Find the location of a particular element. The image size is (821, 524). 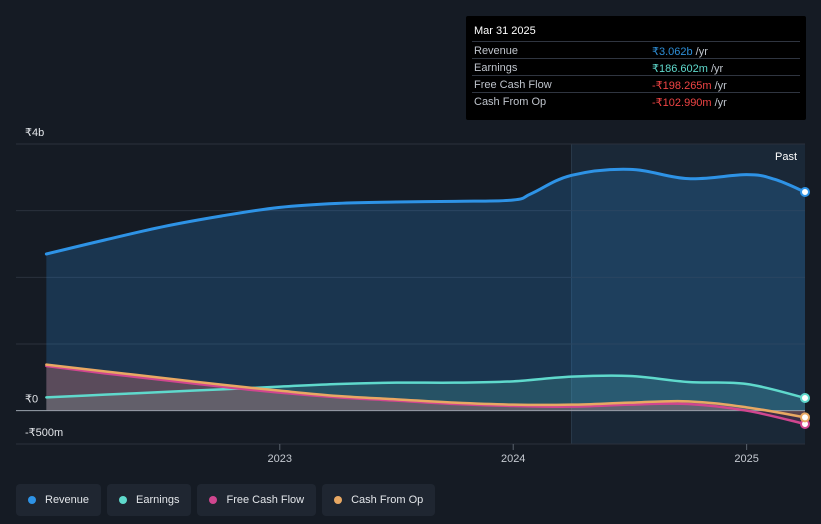

tooltip-label: Free Cash Flow is located at coordinates (513, 85).